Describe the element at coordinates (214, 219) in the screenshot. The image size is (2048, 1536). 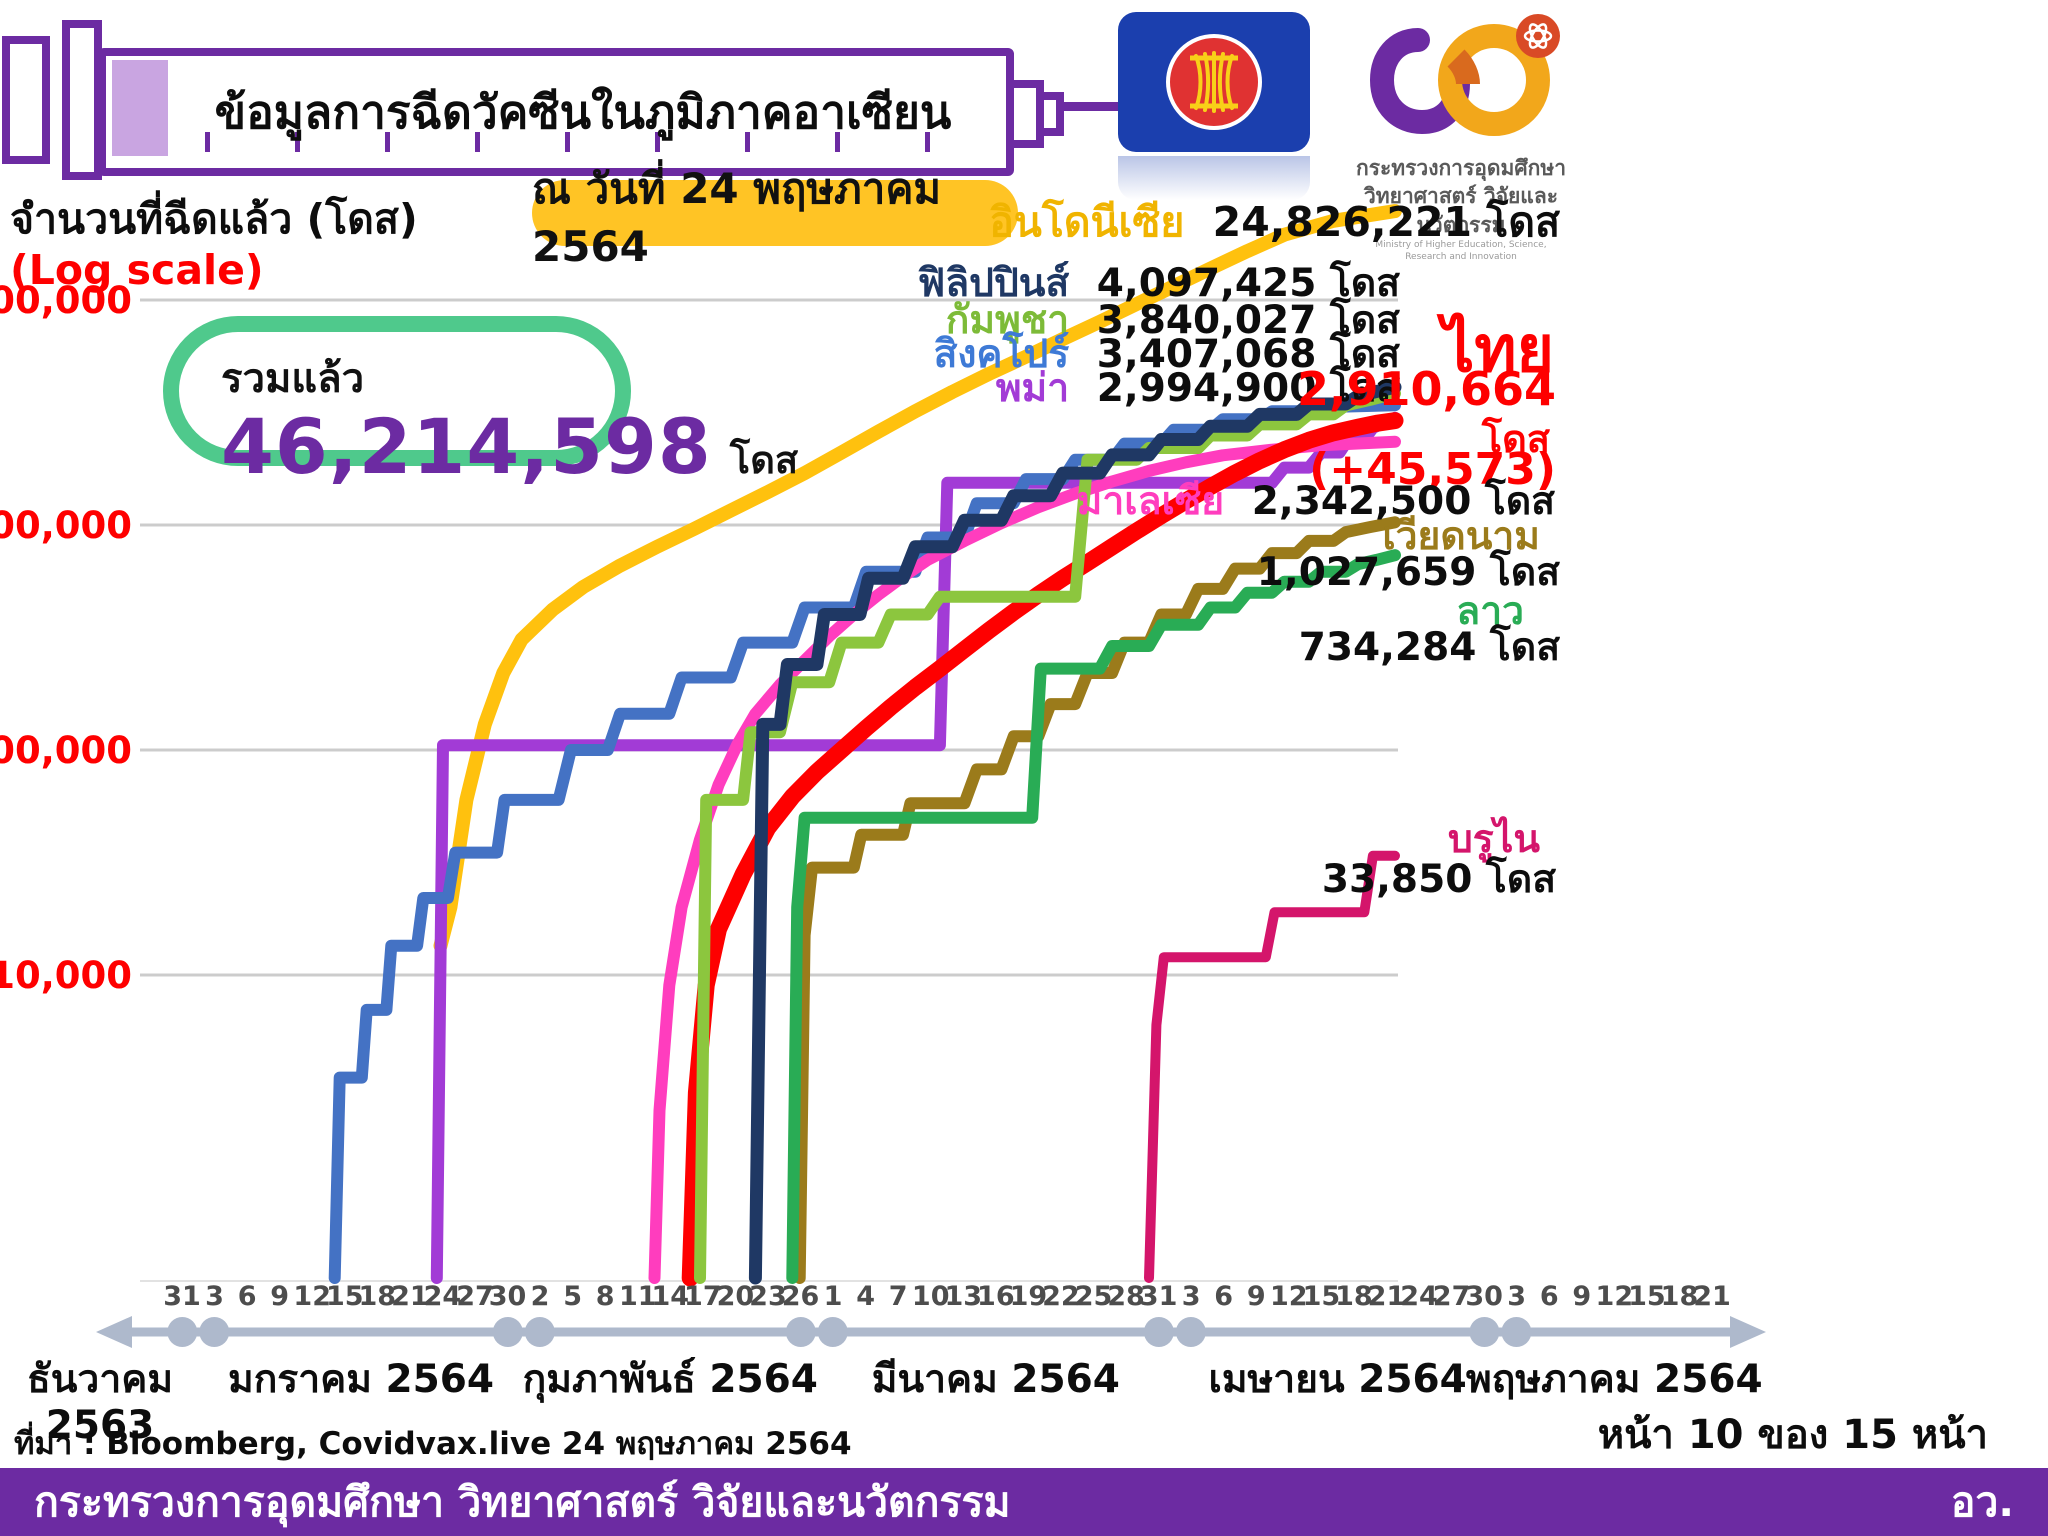
I see `y-axis-title: จำนวนที่ฉีดแล้ว (โดส)` at that location.